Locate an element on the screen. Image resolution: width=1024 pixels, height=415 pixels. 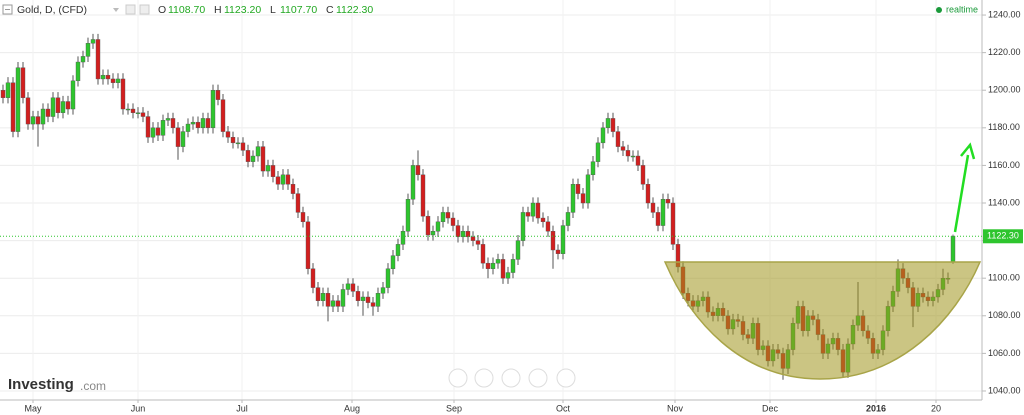
ohlc-value: 1107.70 is located at coordinates (298, 10).